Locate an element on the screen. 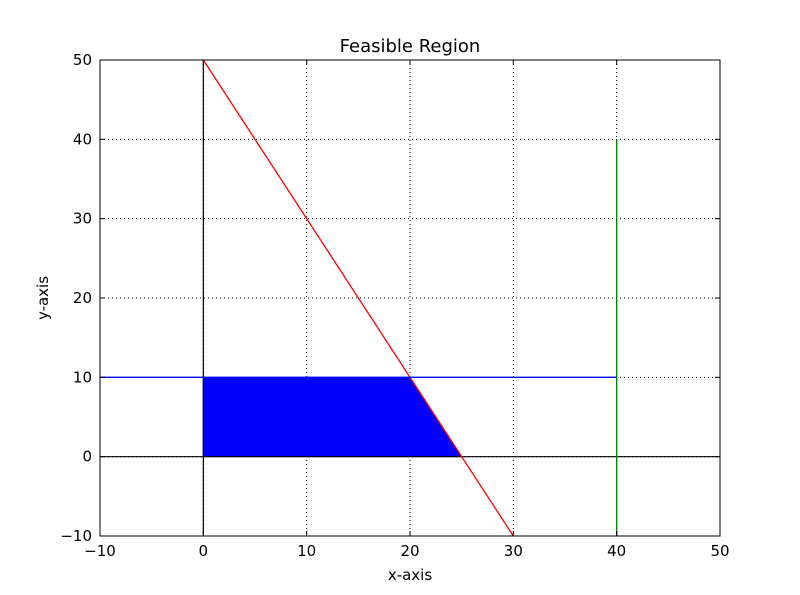  y-tick-label: 10 is located at coordinates (82, 377).